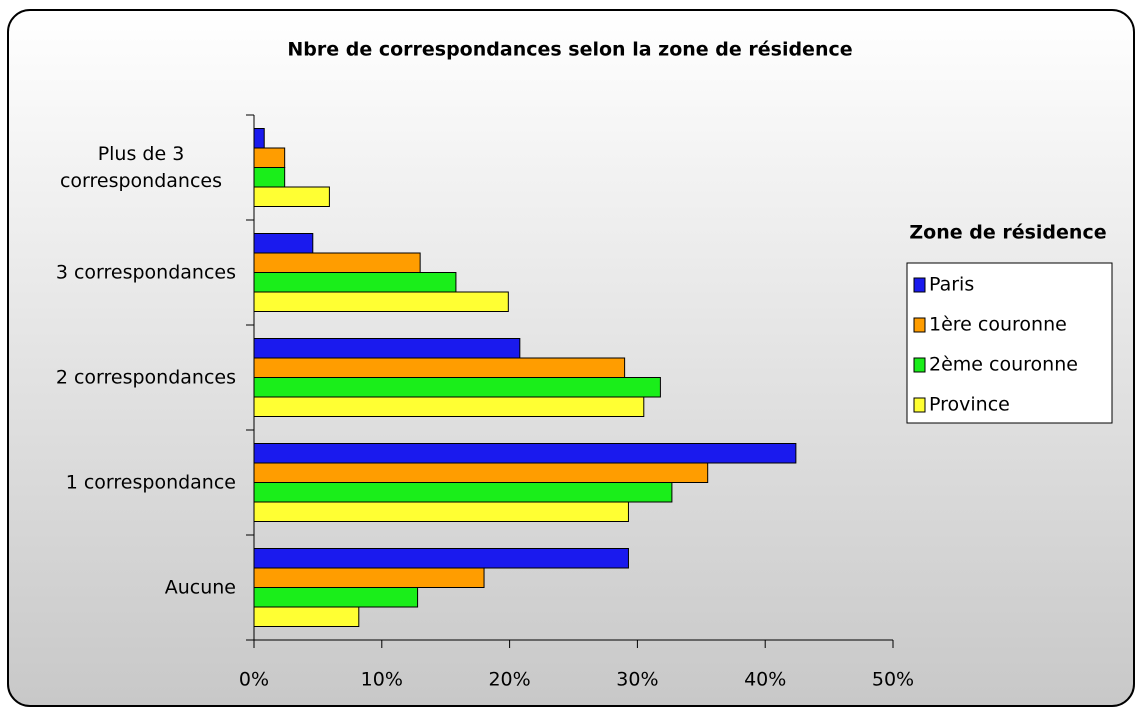  Describe the element at coordinates (637, 680) in the screenshot. I see `x-tick-label: 30%` at that location.